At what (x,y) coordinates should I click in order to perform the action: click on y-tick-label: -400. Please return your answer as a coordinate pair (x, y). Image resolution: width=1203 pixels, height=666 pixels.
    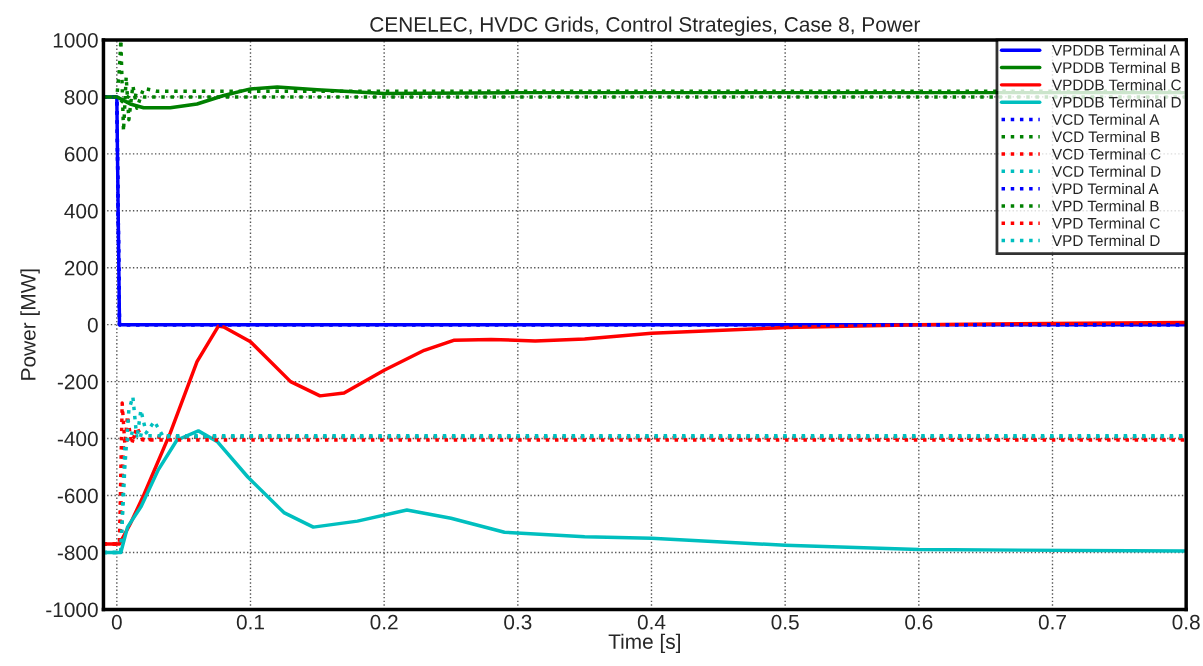
    Looking at the image, I should click on (77, 439).